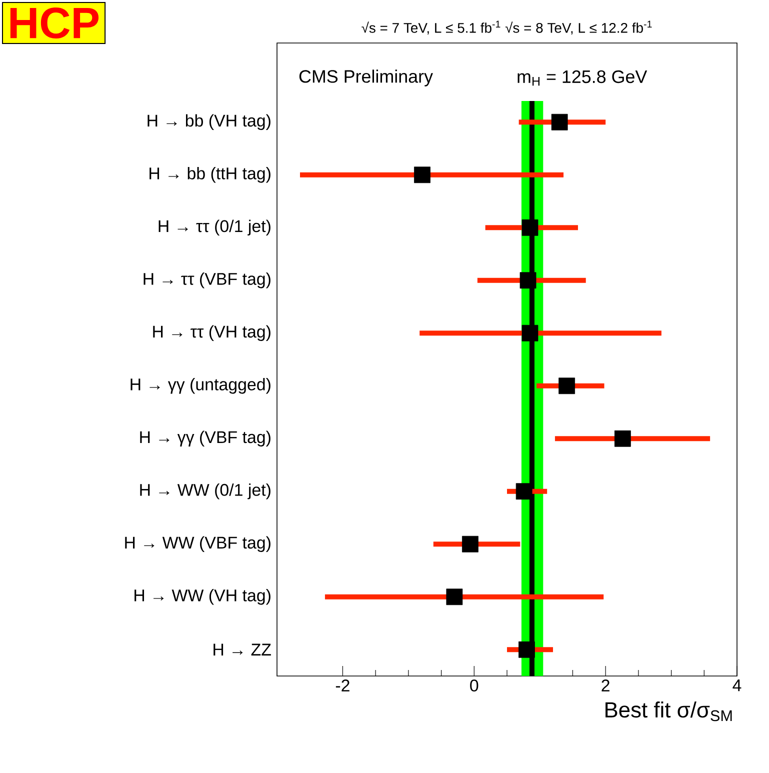 Image resolution: width=769 pixels, height=773 pixels. What do you see at coordinates (202, 596) in the screenshot?
I see `y-tick-label: H → WW (VH tag)` at bounding box center [202, 596].